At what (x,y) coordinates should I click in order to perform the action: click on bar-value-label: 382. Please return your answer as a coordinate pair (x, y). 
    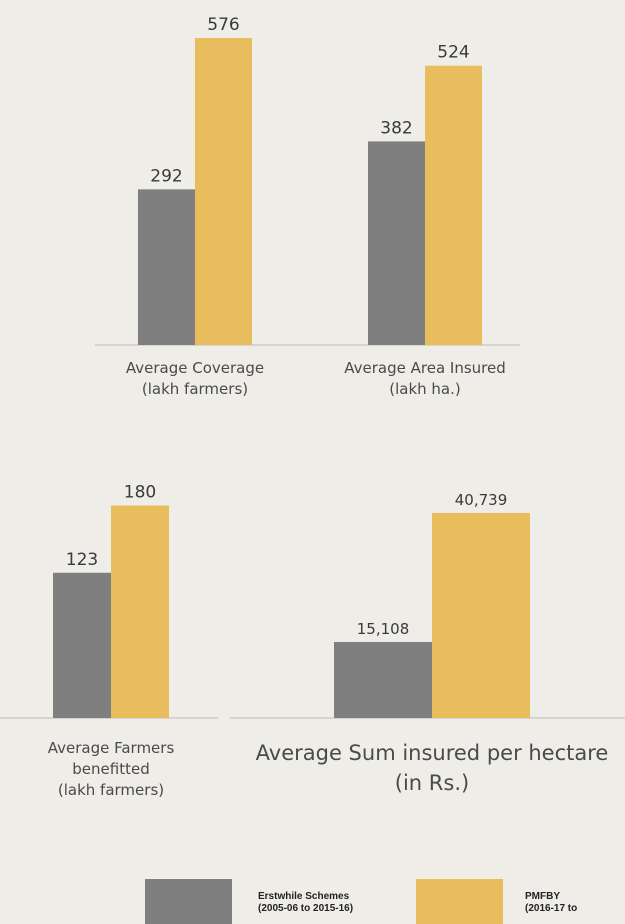
    Looking at the image, I should click on (396, 128).